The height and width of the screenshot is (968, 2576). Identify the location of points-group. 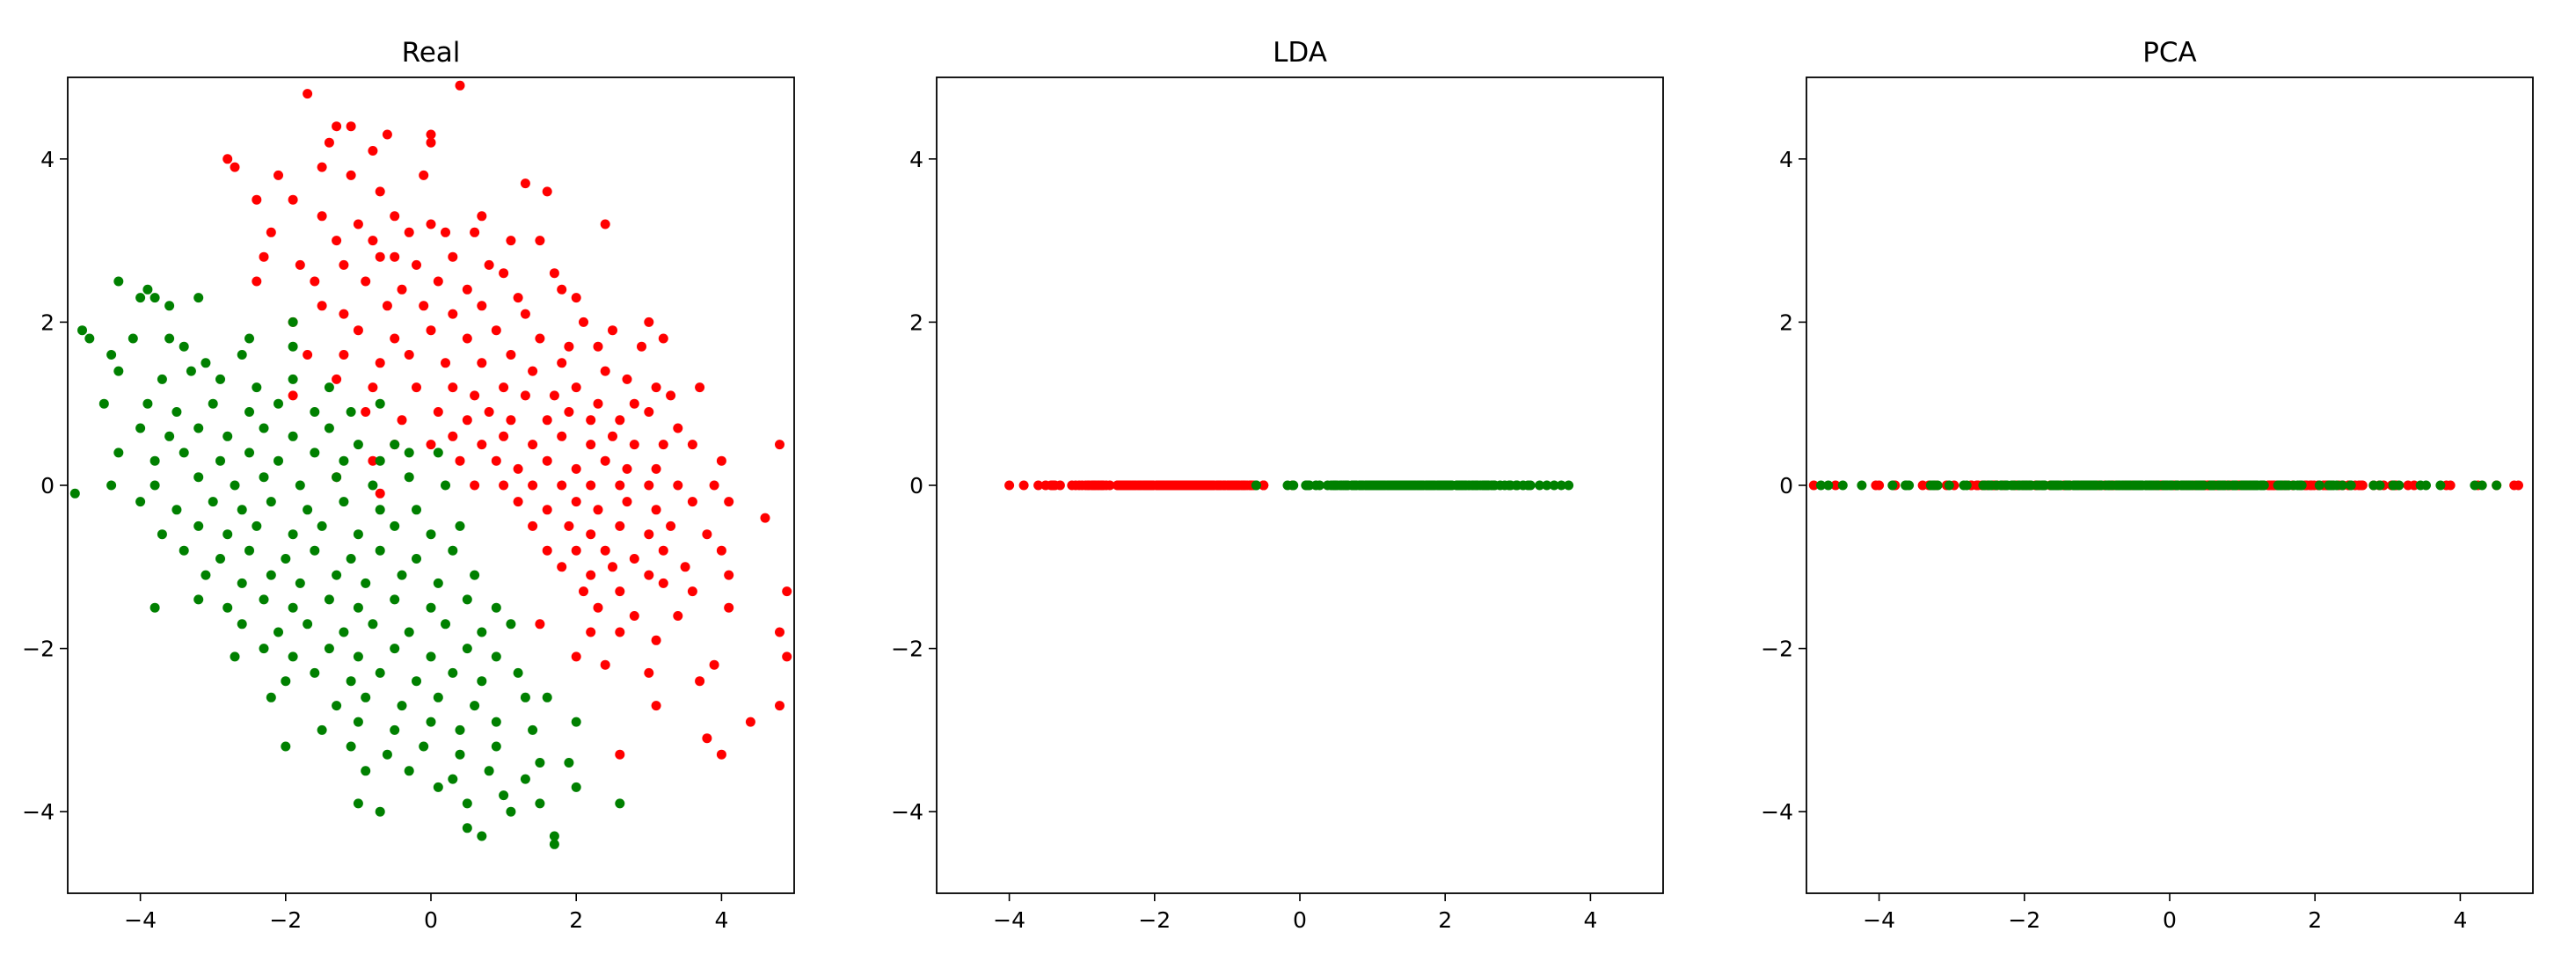
(2165, 485).